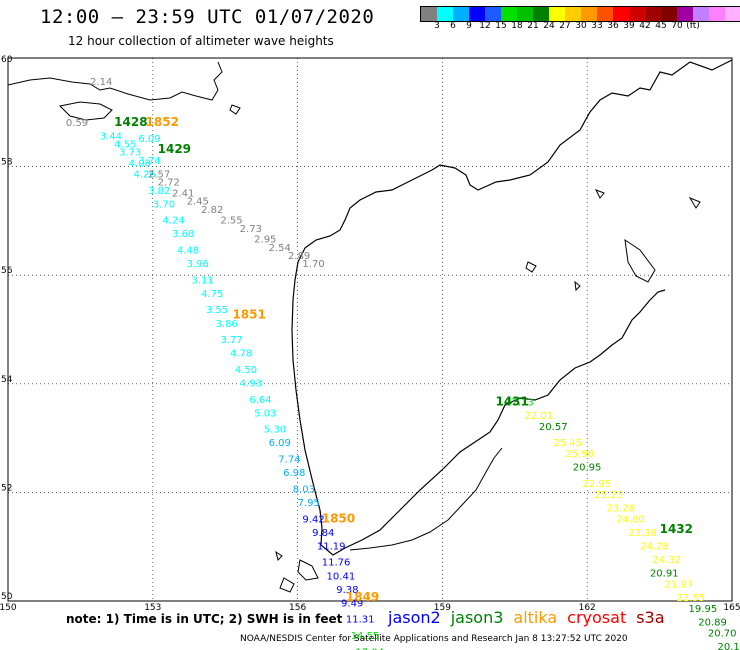 This screenshot has height=650, width=740. I want to click on wave-height-value: 22.01, so click(538, 416).